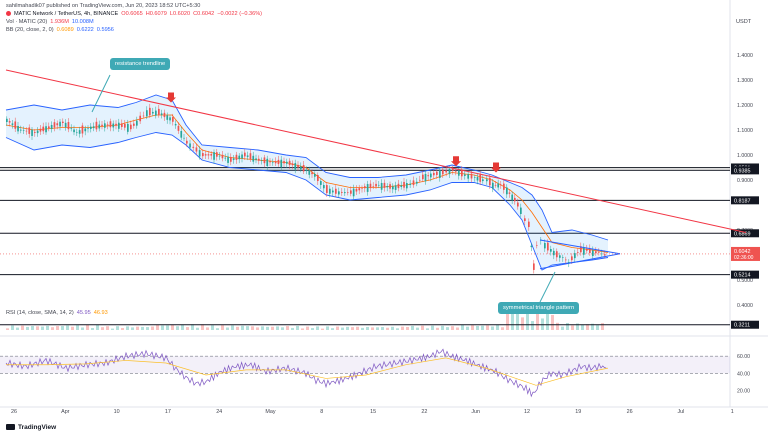 This screenshot has height=436, width=768. What do you see at coordinates (58, 313) in the screenshot?
I see `rsi-legend: RSI (14, close, SMA, 14, 2) 45.95 46.93` at bounding box center [58, 313].